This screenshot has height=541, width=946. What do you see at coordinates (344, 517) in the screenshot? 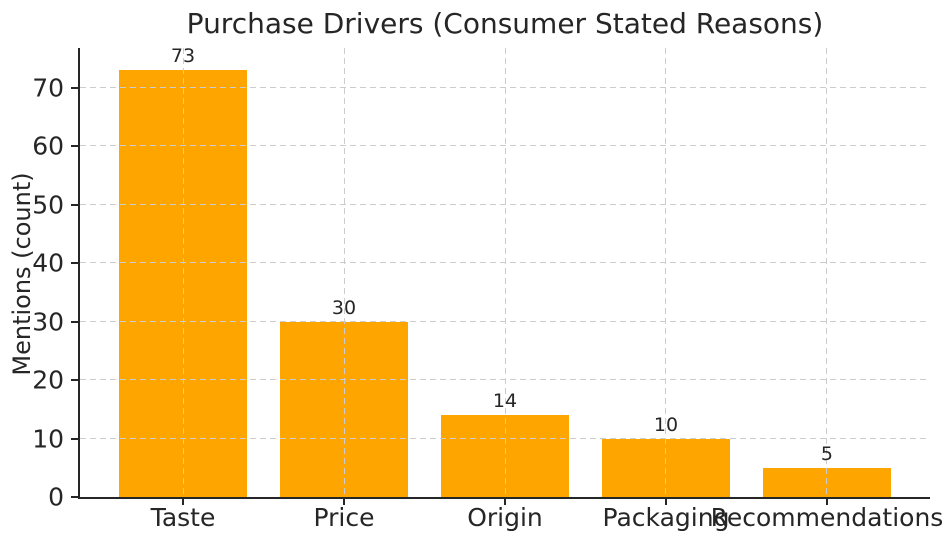
I see `x-tick-label-price: Price` at bounding box center [344, 517].